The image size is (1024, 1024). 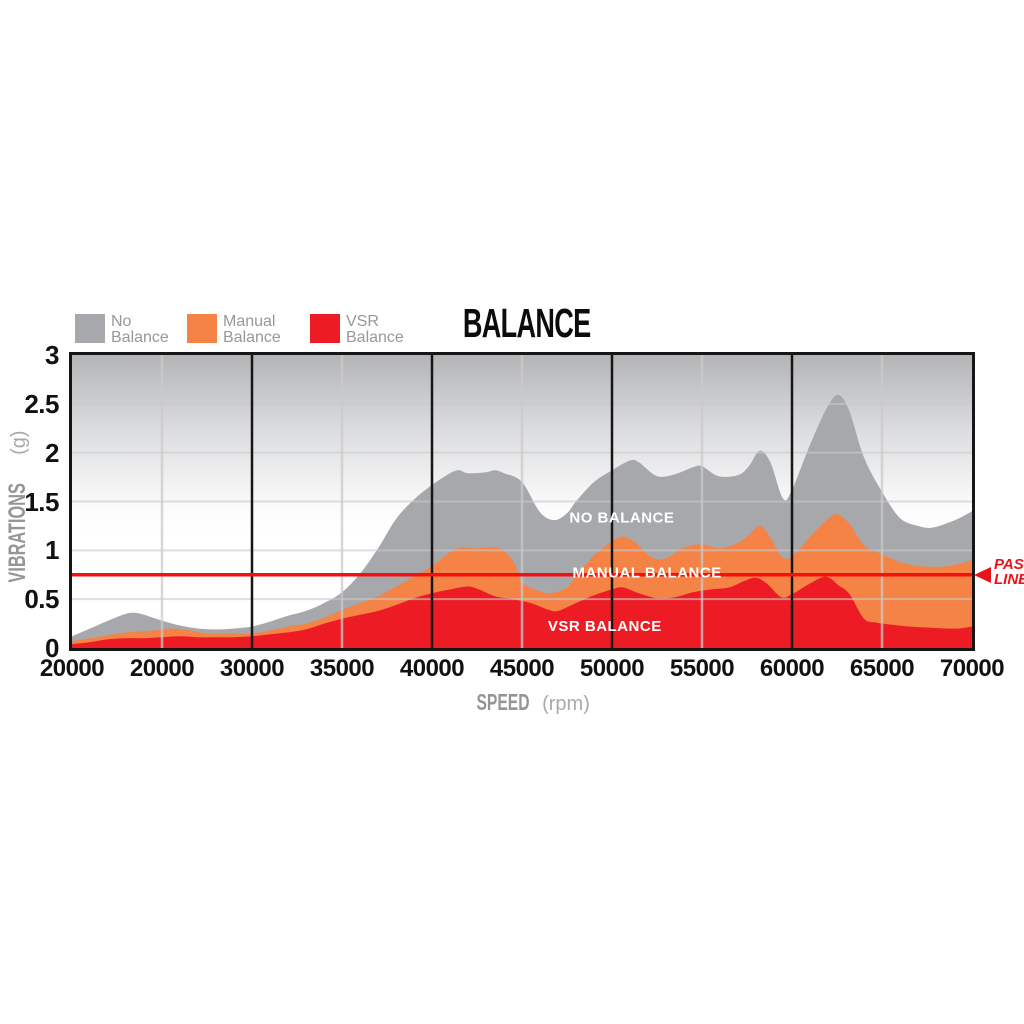 What do you see at coordinates (646, 572) in the screenshot?
I see `manual-balance-series-label: MANUAL BALANCE` at bounding box center [646, 572].